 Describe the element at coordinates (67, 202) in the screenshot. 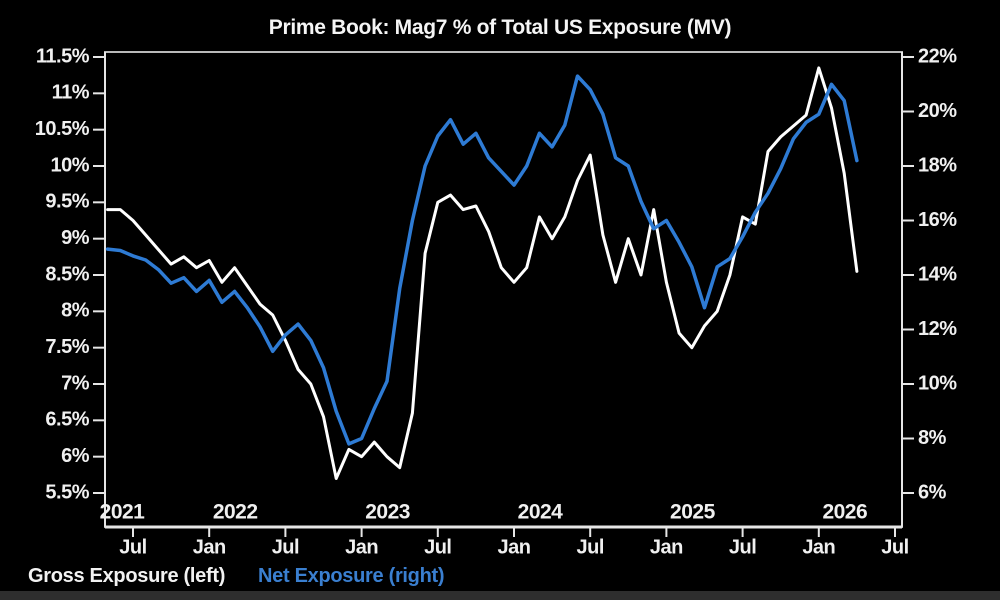

I see `y-axis-left-tick-label: 9.5%` at that location.